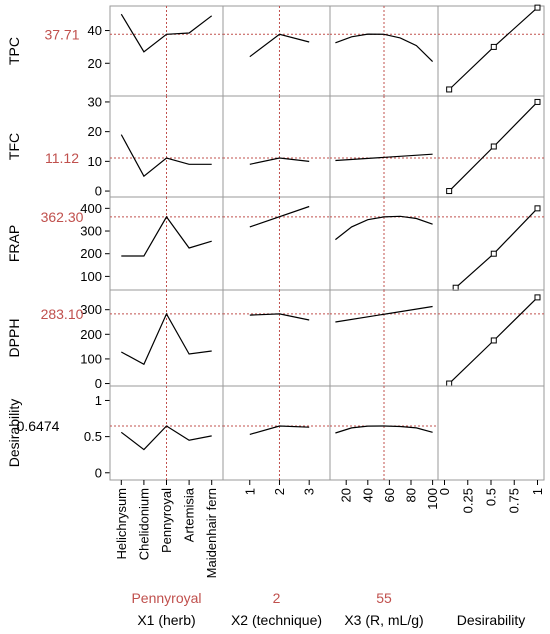 The width and height of the screenshot is (550, 634). Describe the element at coordinates (61, 34) in the screenshot. I see `current-value-TPC: 37.71` at that location.